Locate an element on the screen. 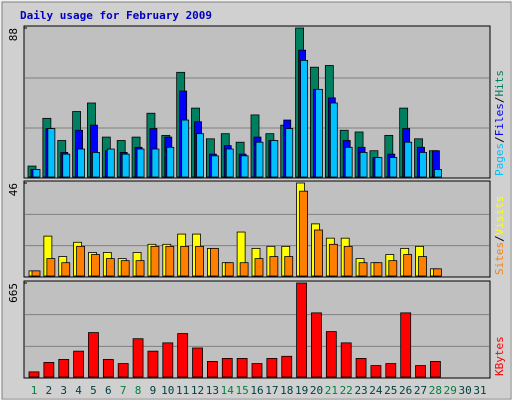  legend-entry: Sites is located at coordinates (499, 258).